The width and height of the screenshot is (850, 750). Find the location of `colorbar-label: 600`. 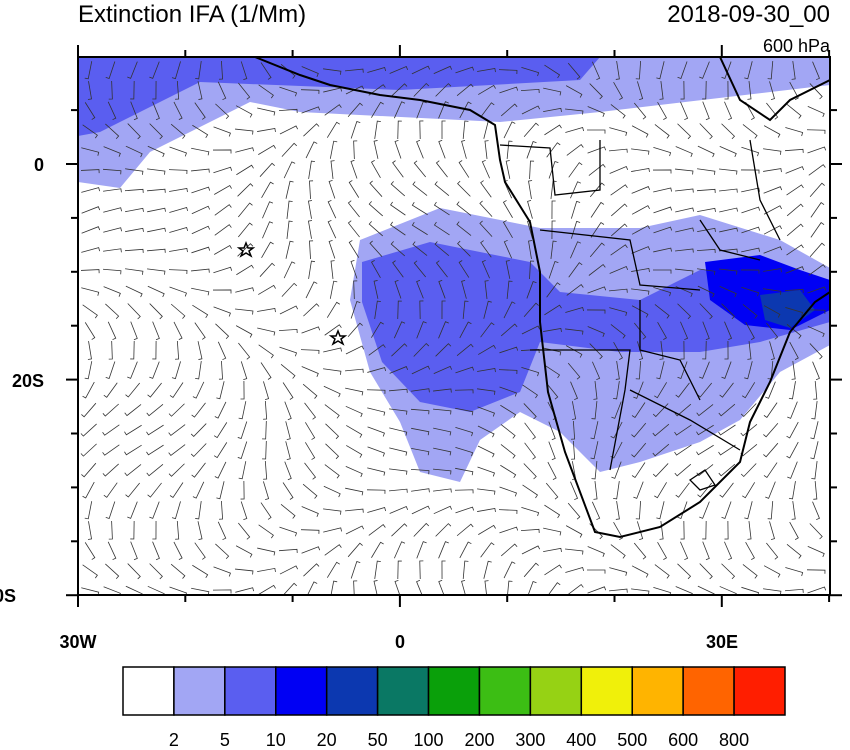

colorbar-label: 600 is located at coordinates (683, 740).